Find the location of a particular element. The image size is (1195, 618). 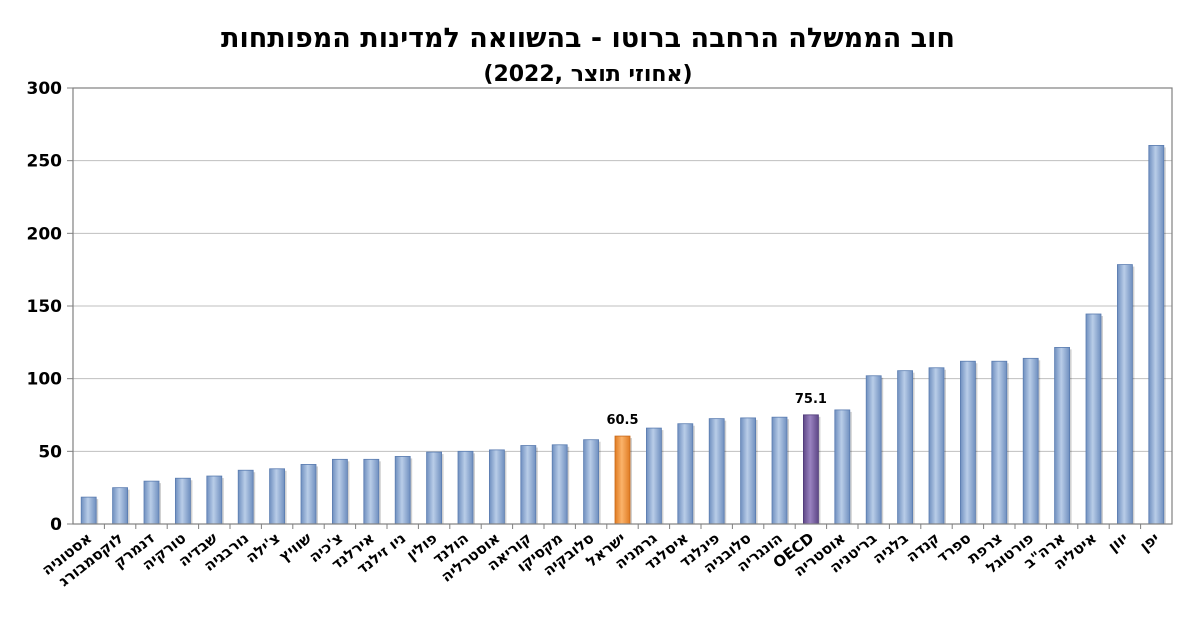

y-tick-label: 50 is located at coordinates (50, 452).